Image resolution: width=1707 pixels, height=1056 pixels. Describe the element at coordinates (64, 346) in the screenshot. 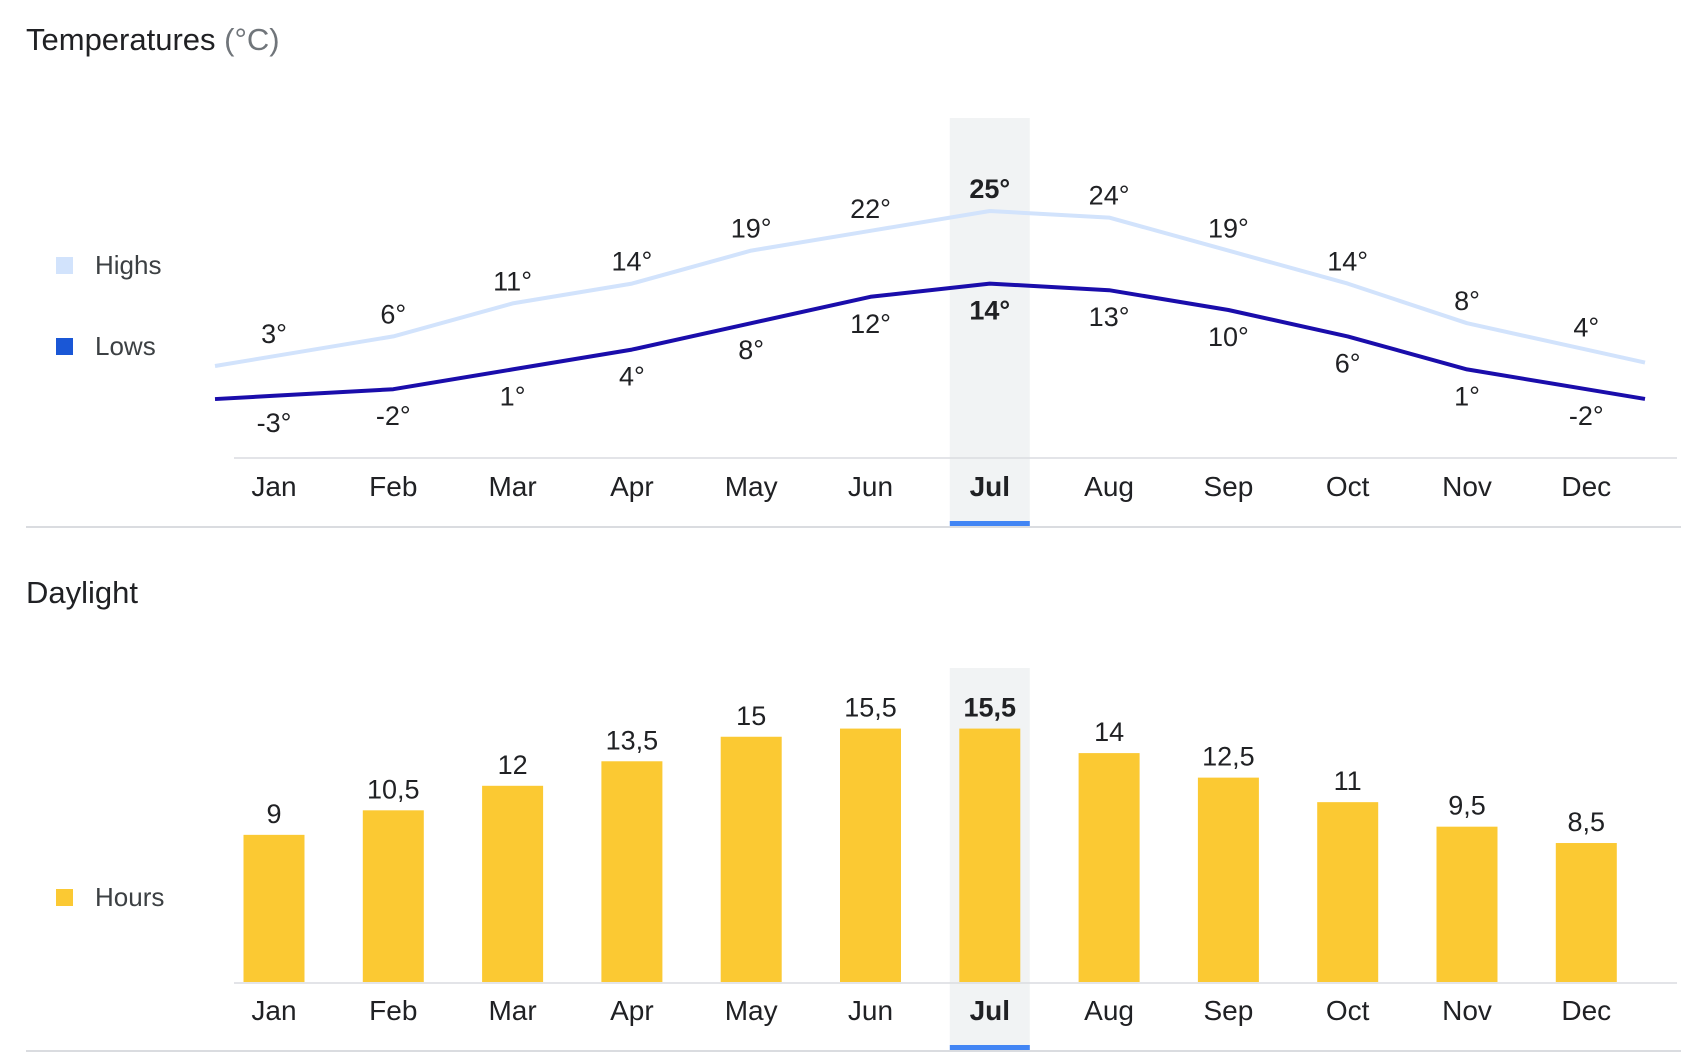

I see `lows-swatch` at that location.